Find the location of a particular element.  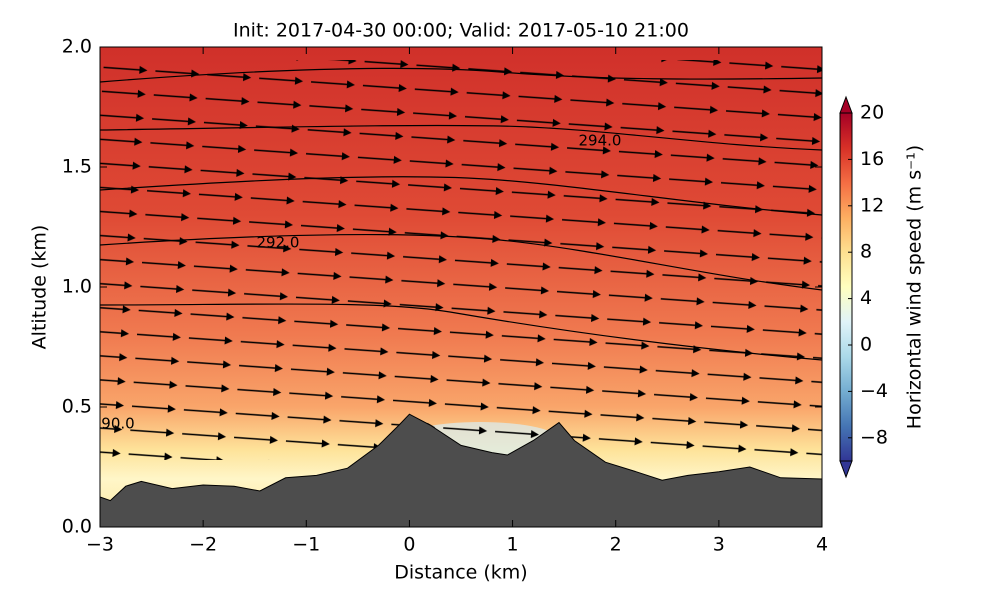

y-axis-label: Altitude (km) is located at coordinates (40, 287).